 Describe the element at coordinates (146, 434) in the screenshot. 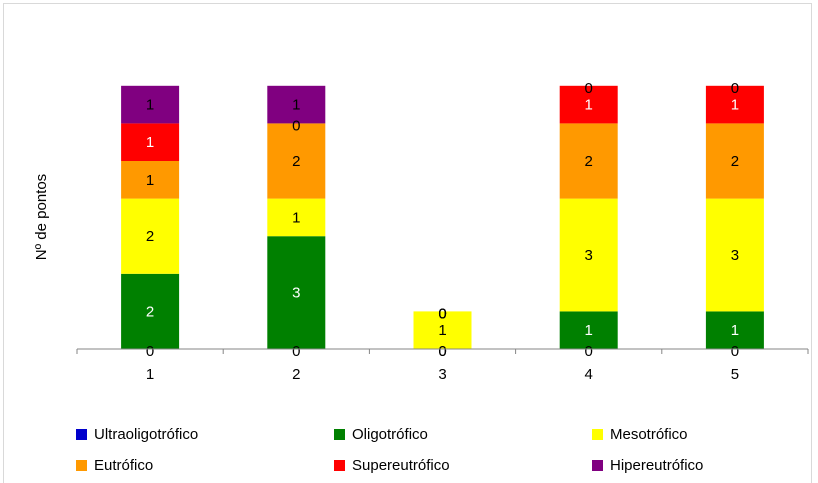

I see `legend-label: Ultraoligotrófico` at that location.